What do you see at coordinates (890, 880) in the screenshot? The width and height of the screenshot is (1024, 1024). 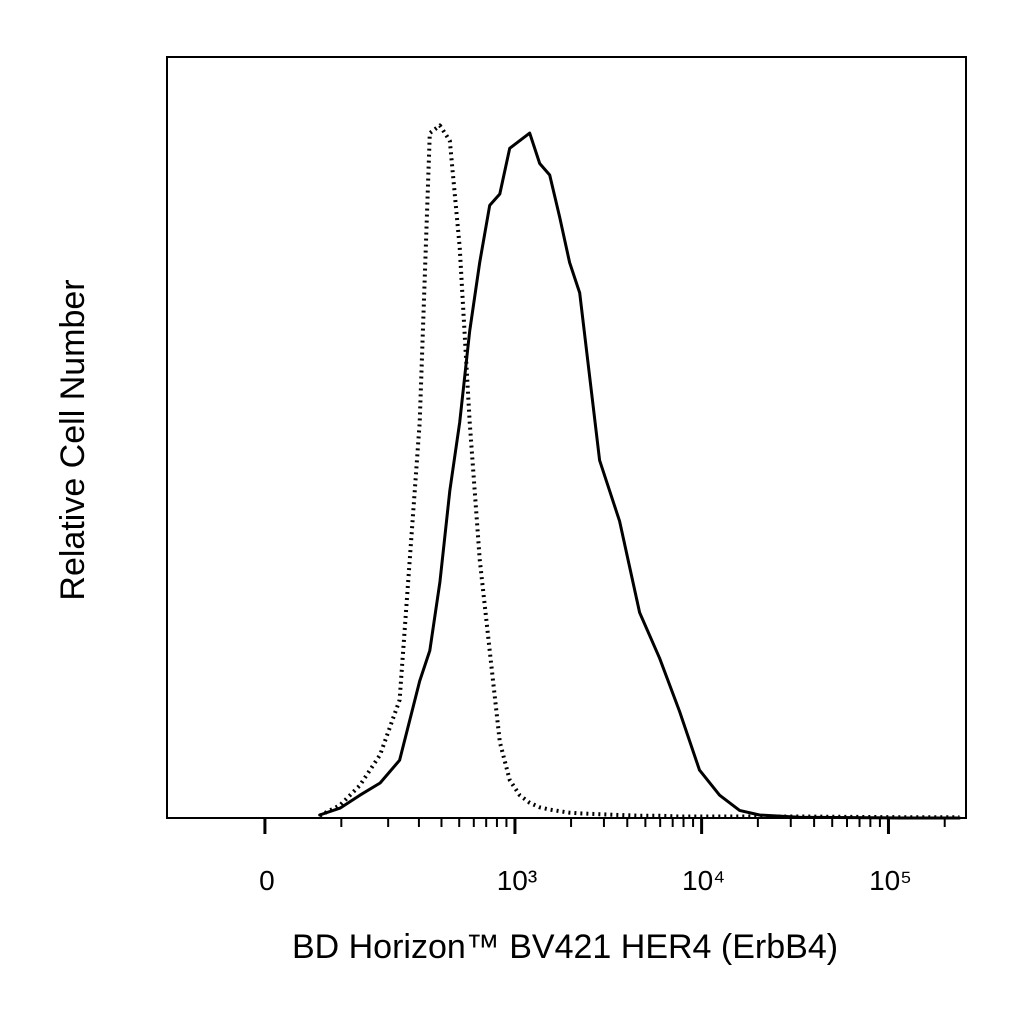 I see `x-tick-label: 10⁵` at bounding box center [890, 880].